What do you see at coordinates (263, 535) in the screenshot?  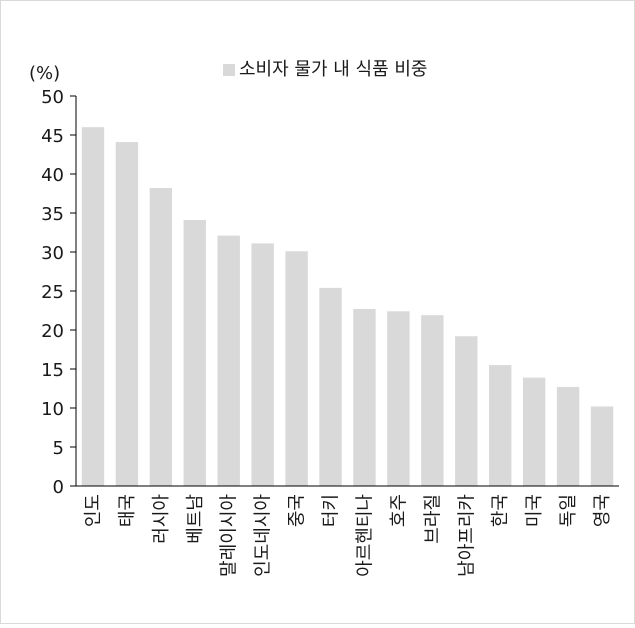 I see `x-tick-label: 인도네시아` at bounding box center [263, 535].